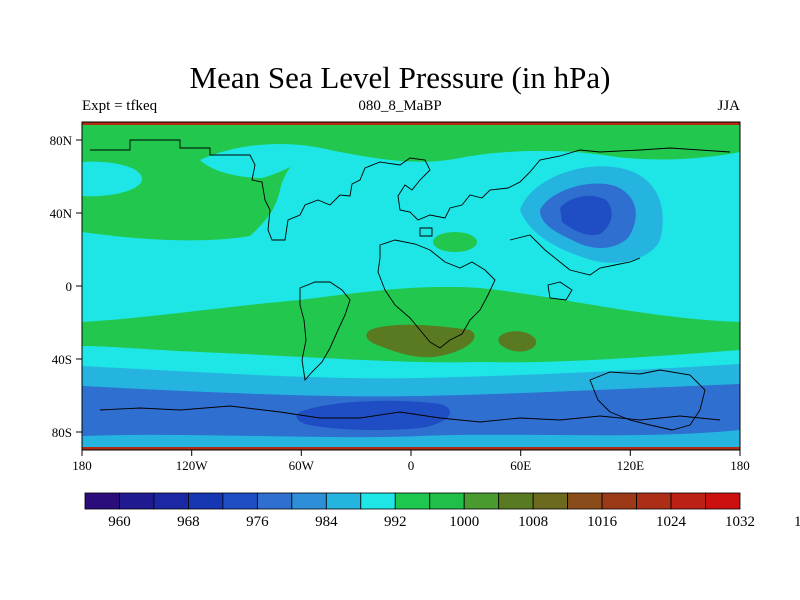 This screenshot has width=800, height=600. Describe the element at coordinates (797, 522) in the screenshot. I see `colorbar-label: 1040` at that location.